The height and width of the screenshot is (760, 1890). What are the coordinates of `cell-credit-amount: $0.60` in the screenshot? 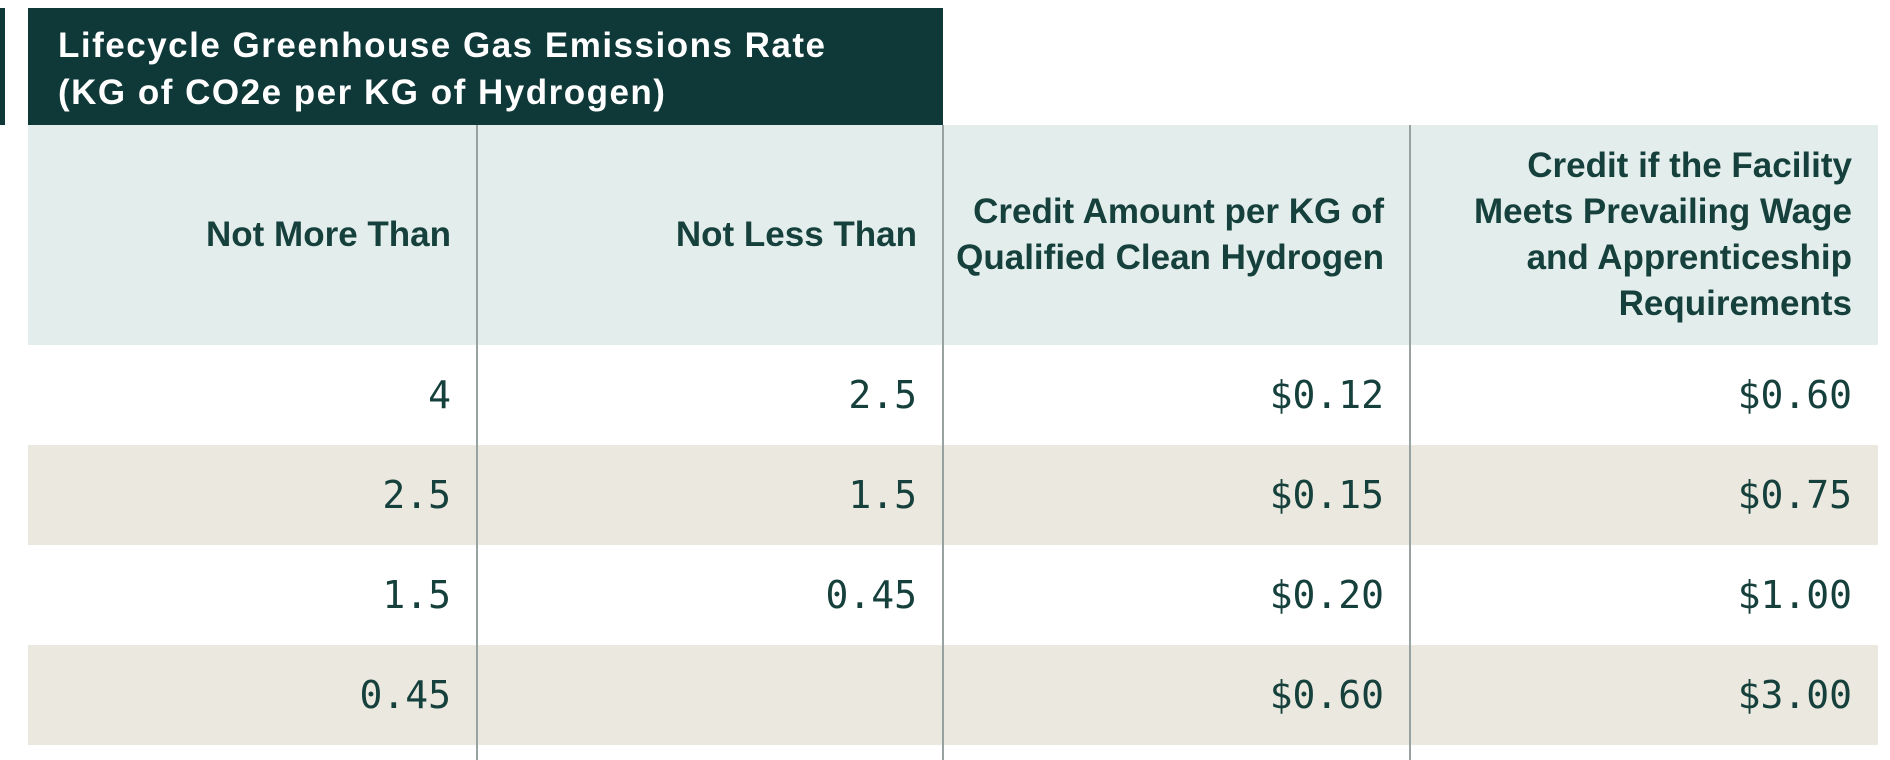 It's located at (1326, 695).